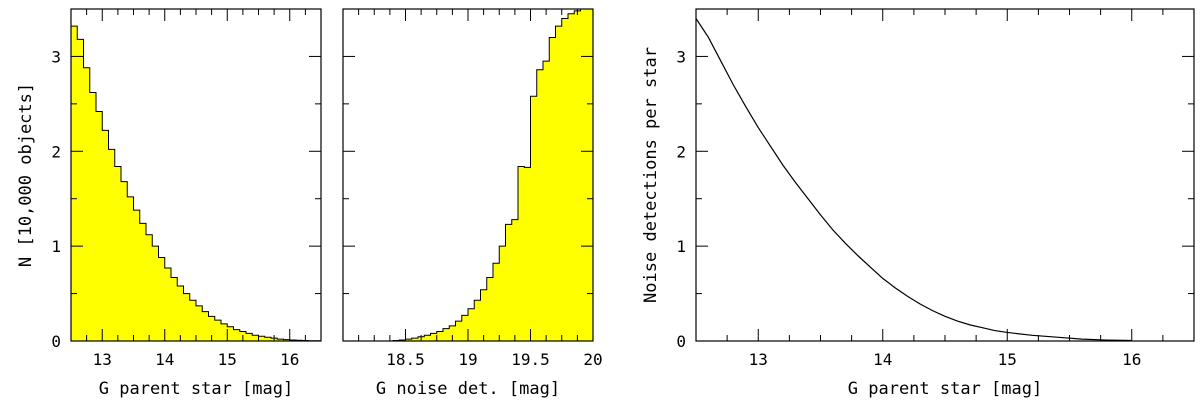  I want to click on x-axis-label-1: G parent star [mag], so click(196, 389).